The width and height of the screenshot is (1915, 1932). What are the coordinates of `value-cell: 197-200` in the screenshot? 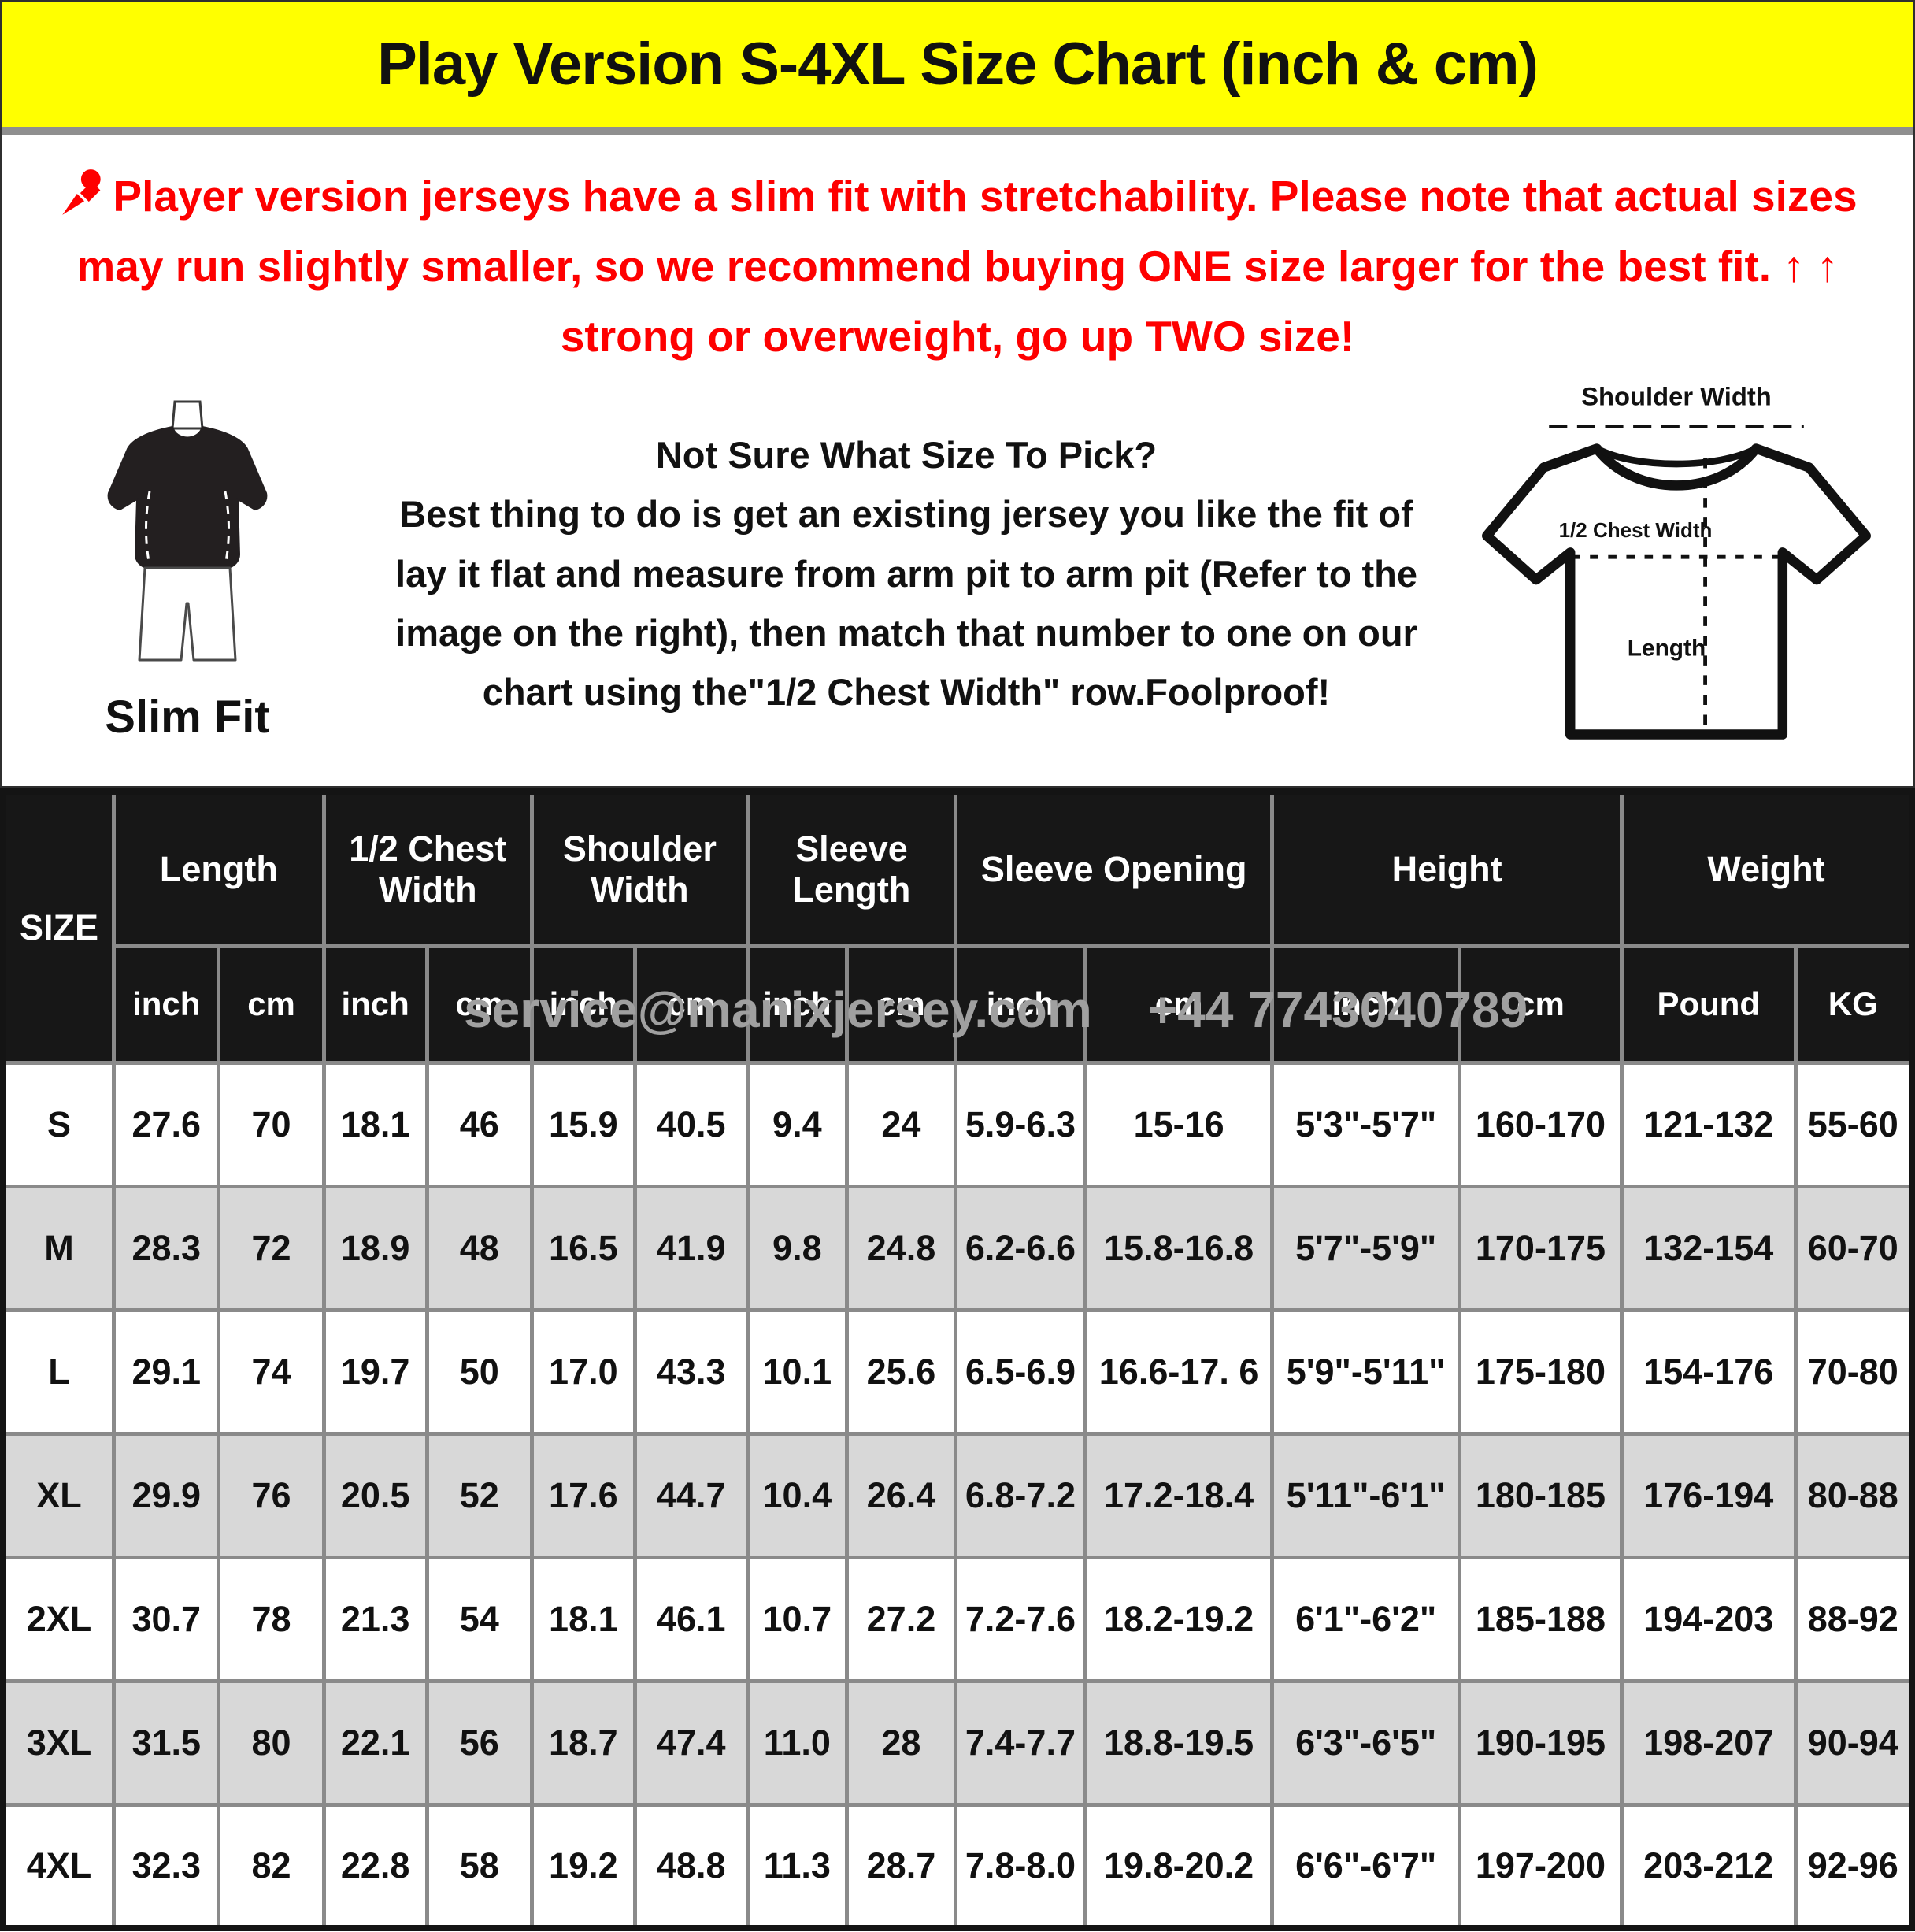 It's located at (1540, 1866).